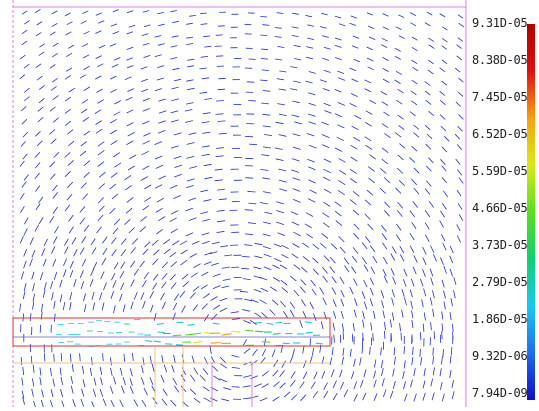  I want to click on legend-label-1: 8.38D-05, so click(499, 60).